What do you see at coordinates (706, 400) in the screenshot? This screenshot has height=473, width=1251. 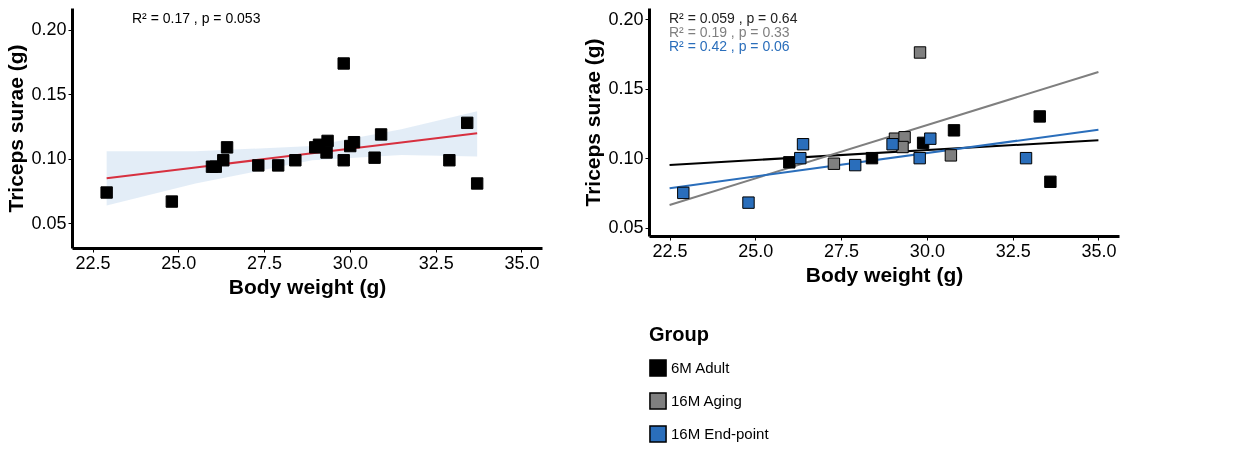 I see `legend-label: 16M Aging` at bounding box center [706, 400].